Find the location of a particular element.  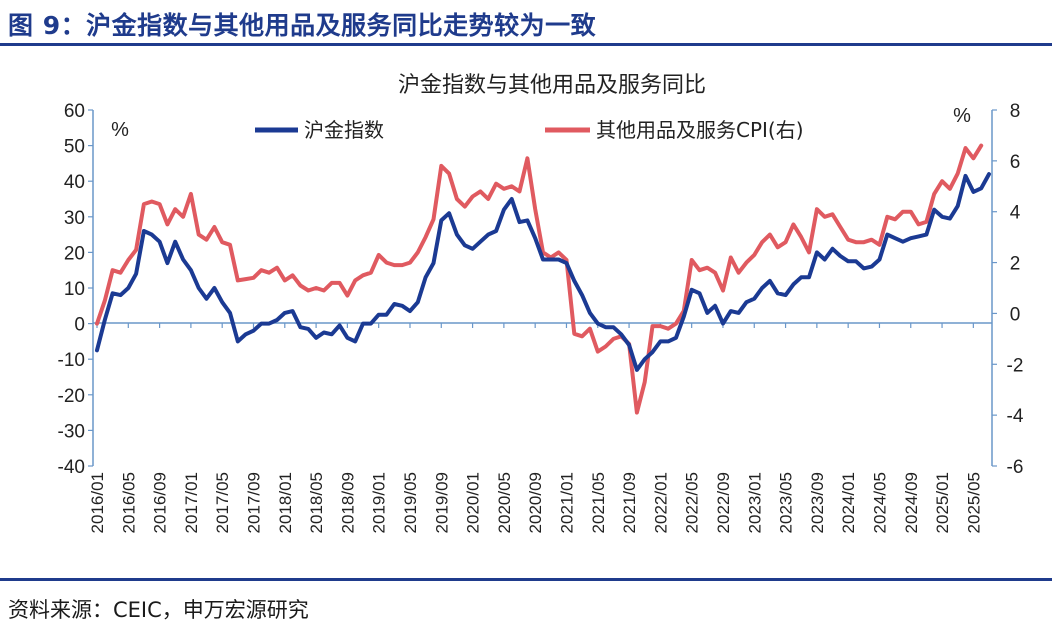

x-axis-tick-label: 2017/05 is located at coordinates (222, 502).